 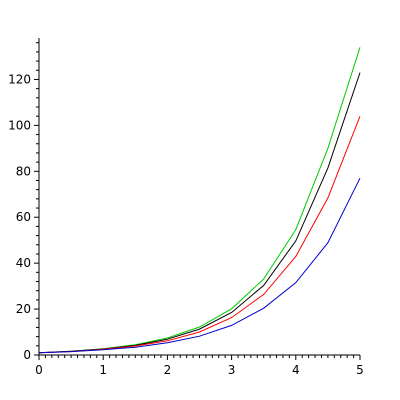 I want to click on y-tick-label: 60, so click(x=23, y=217).